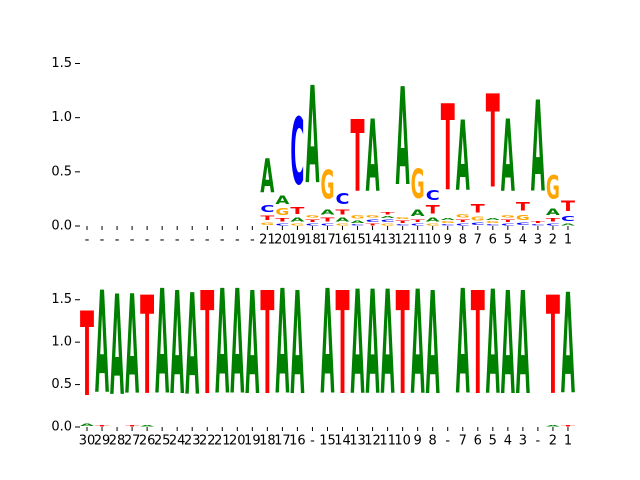  Describe the element at coordinates (568, 441) in the screenshot. I see `x-tick-label: 1` at that location.